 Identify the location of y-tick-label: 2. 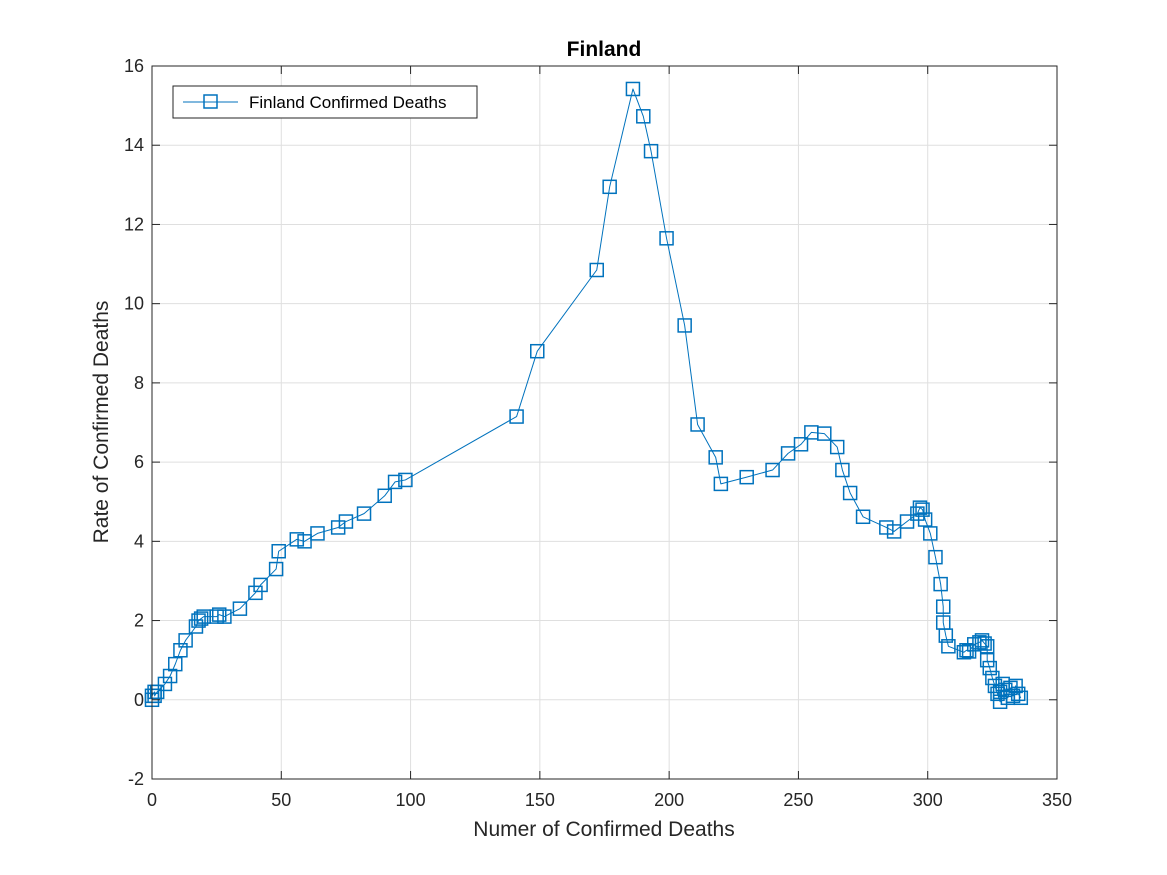
(139, 621).